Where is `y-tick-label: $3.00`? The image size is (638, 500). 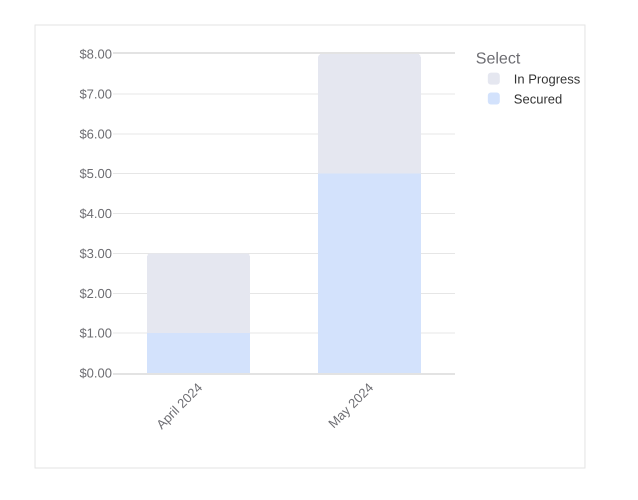
y-tick-label: $3.00 is located at coordinates (95, 253).